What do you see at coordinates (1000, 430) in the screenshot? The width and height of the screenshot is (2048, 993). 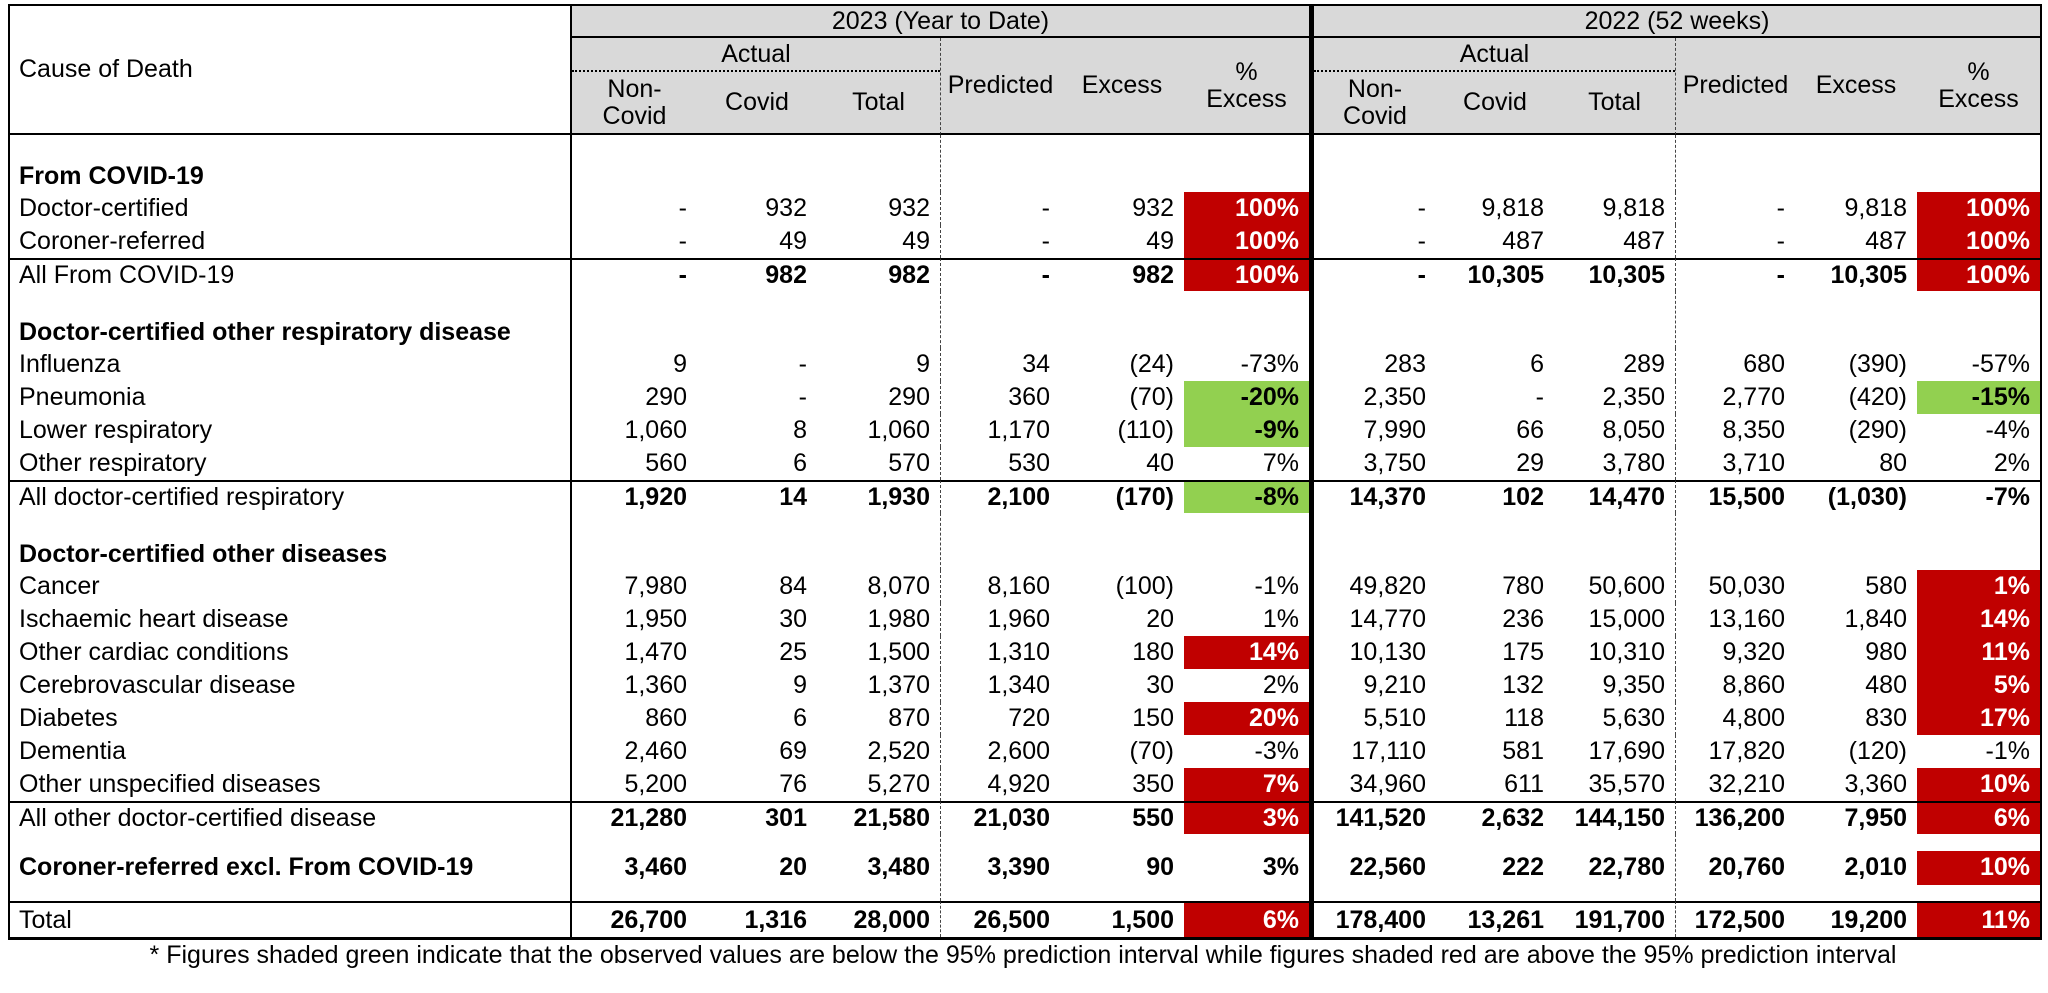 I see `value-cell: 1,170` at bounding box center [1000, 430].